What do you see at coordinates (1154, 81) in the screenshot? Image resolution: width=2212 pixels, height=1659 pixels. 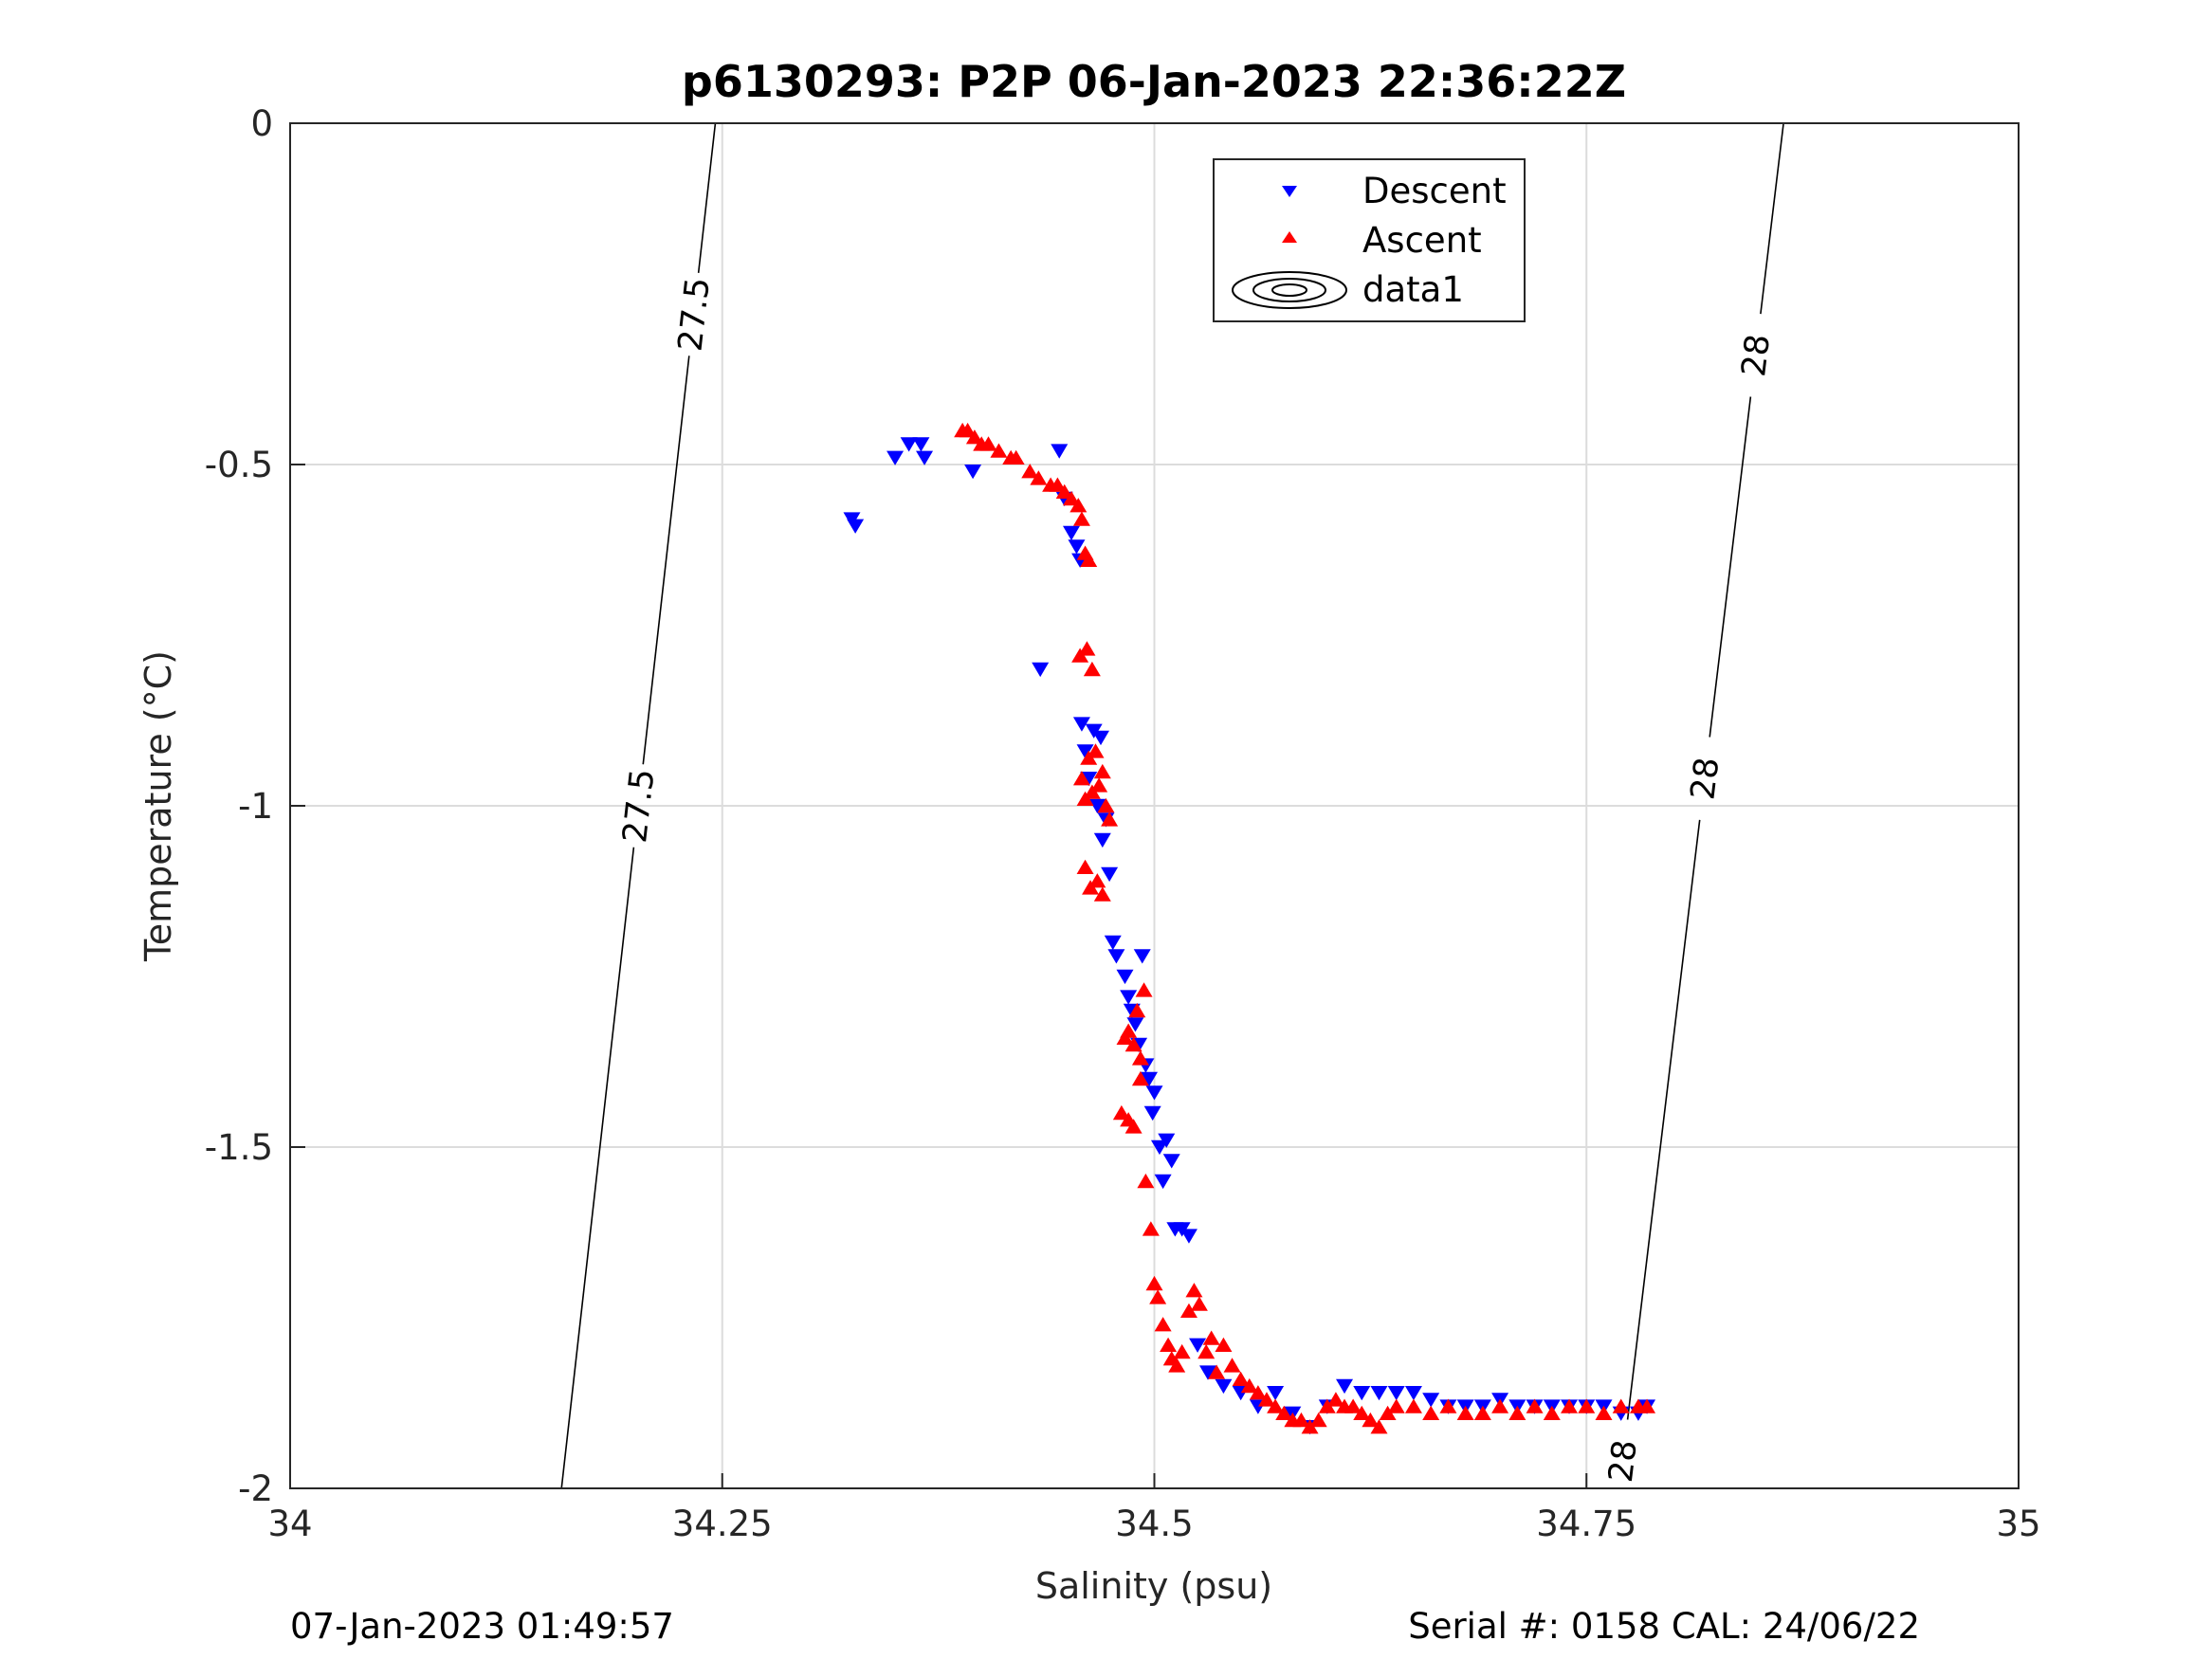 I see `chart-title: p6130293: P2P 06-Jan-2023 22:36:22Z` at bounding box center [1154, 81].